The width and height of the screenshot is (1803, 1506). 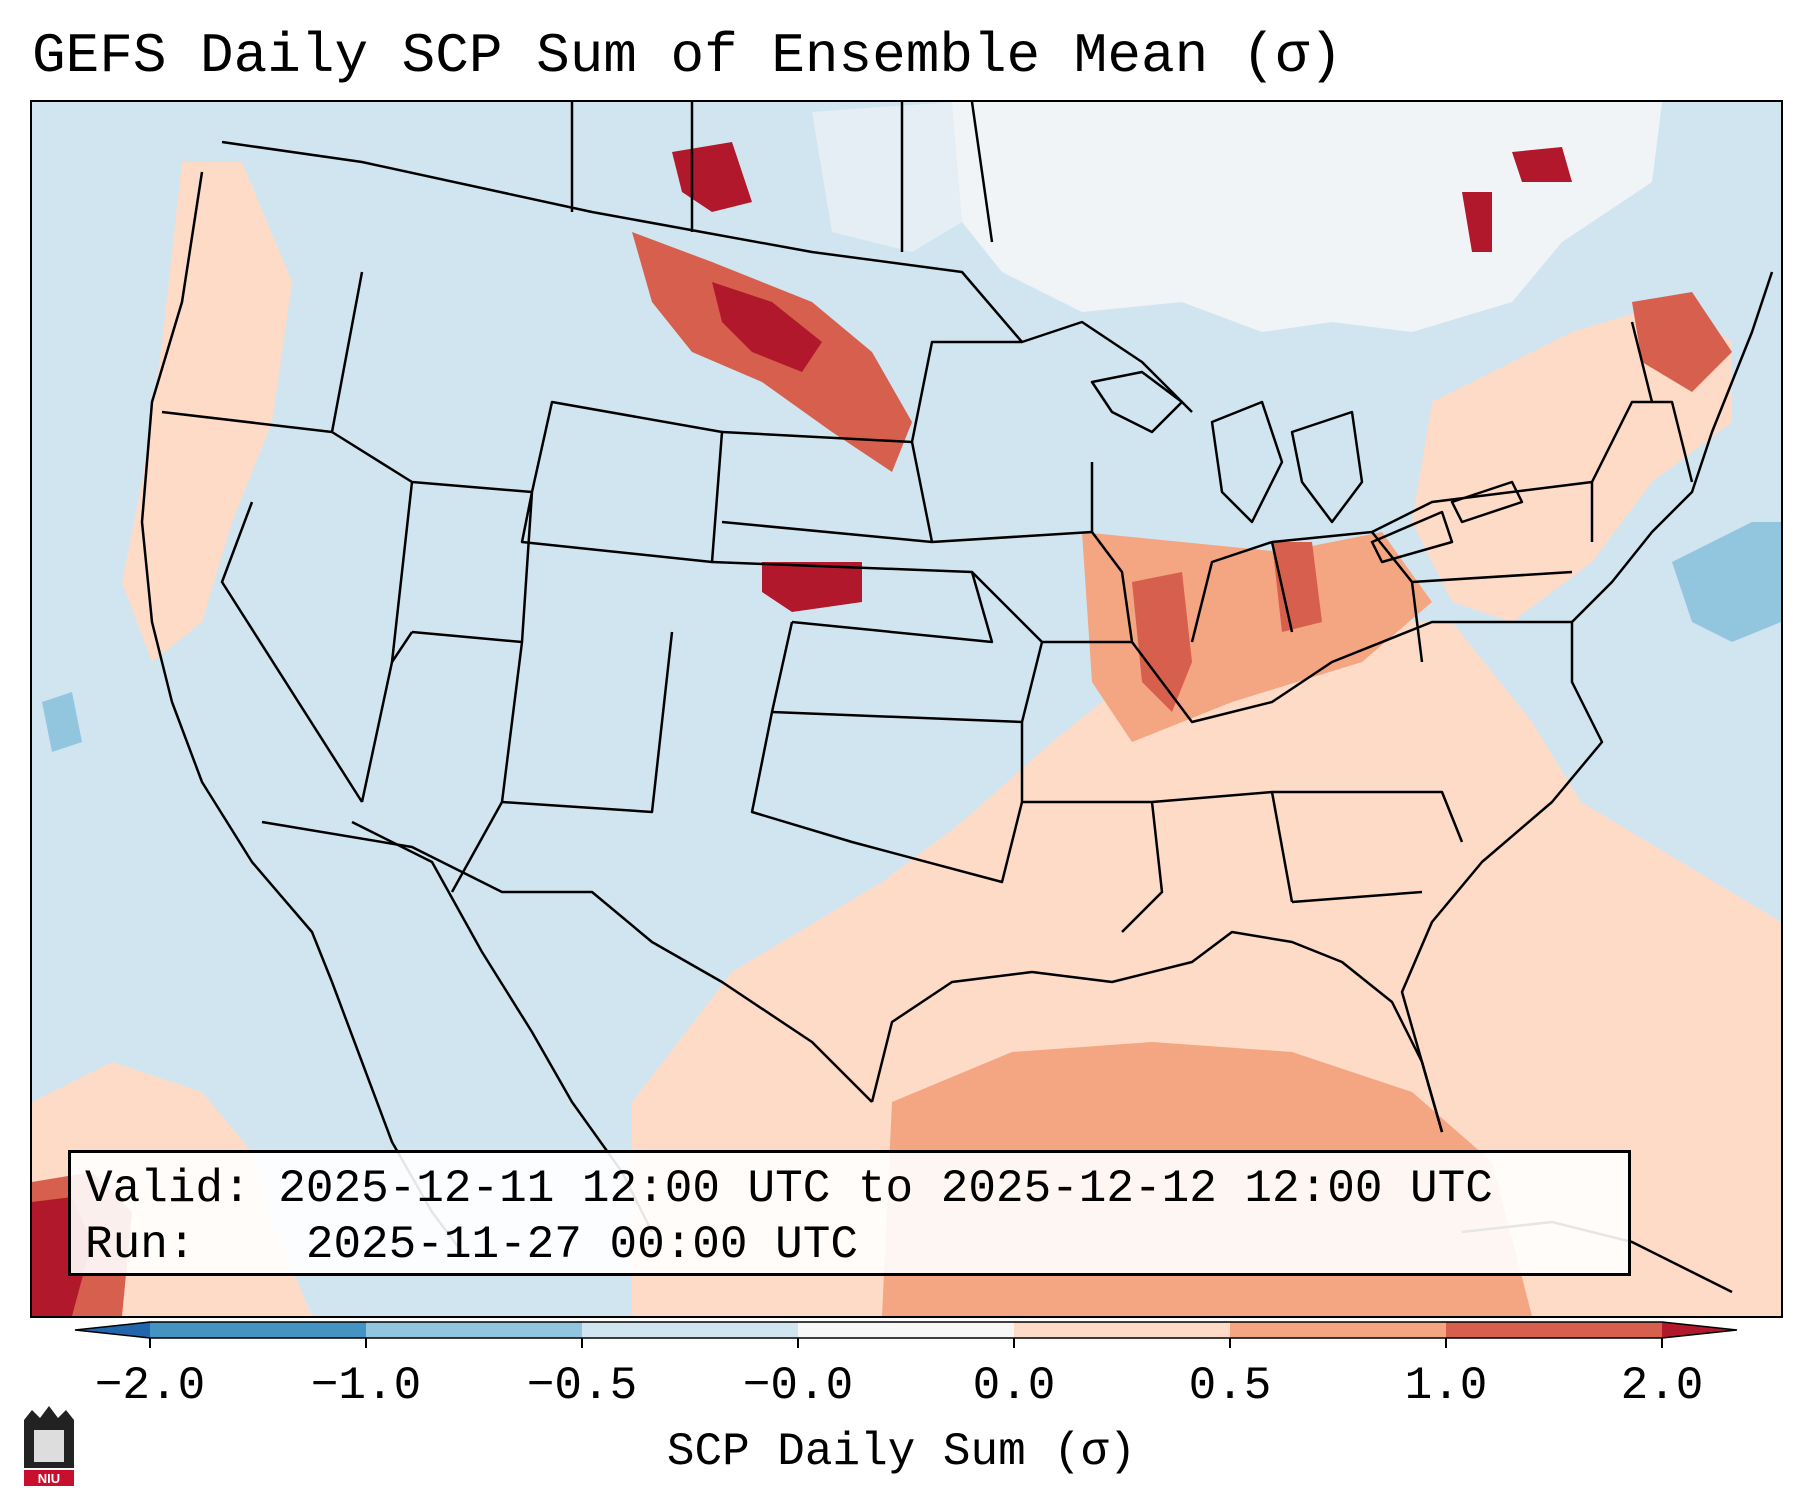 I want to click on colorbar-label: SCP Daily Sum (σ), so click(x=901, y=1452).